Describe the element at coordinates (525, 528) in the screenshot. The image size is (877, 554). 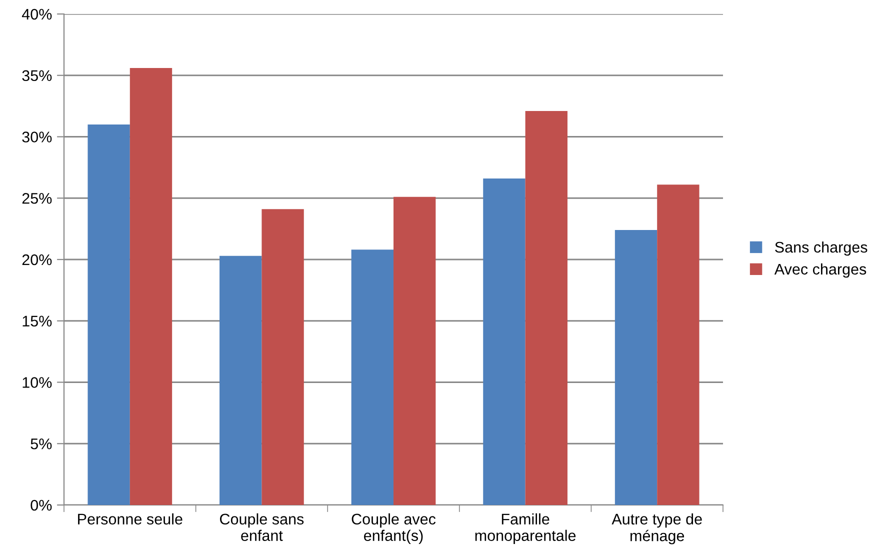
I see `x-tick-label: Famille monoparentale` at that location.